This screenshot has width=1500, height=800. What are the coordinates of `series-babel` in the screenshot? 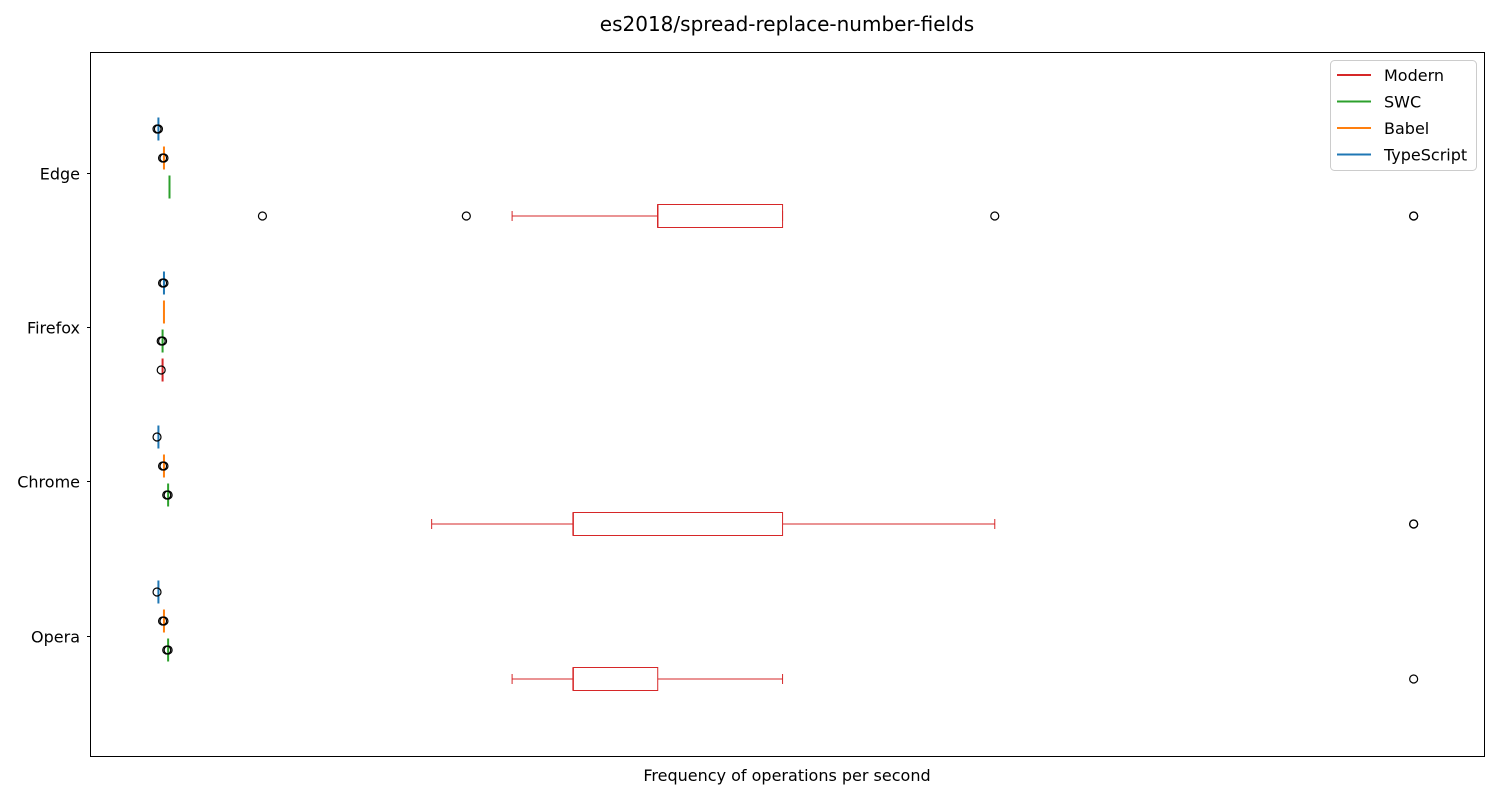 It's located at (163, 389).